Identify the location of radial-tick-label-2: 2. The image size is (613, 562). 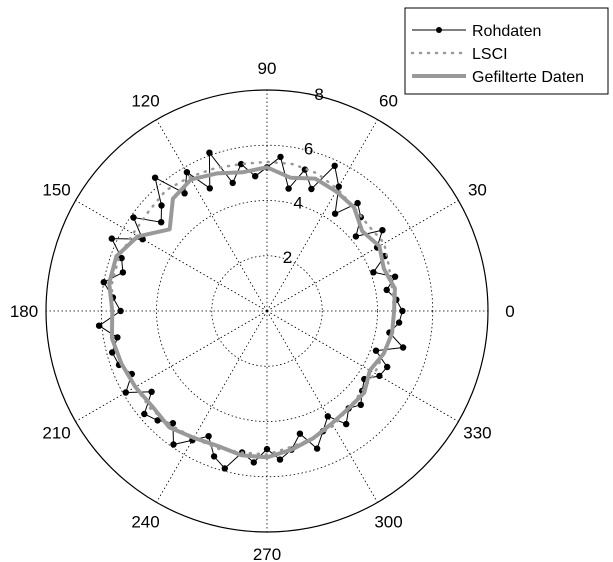
(287, 257).